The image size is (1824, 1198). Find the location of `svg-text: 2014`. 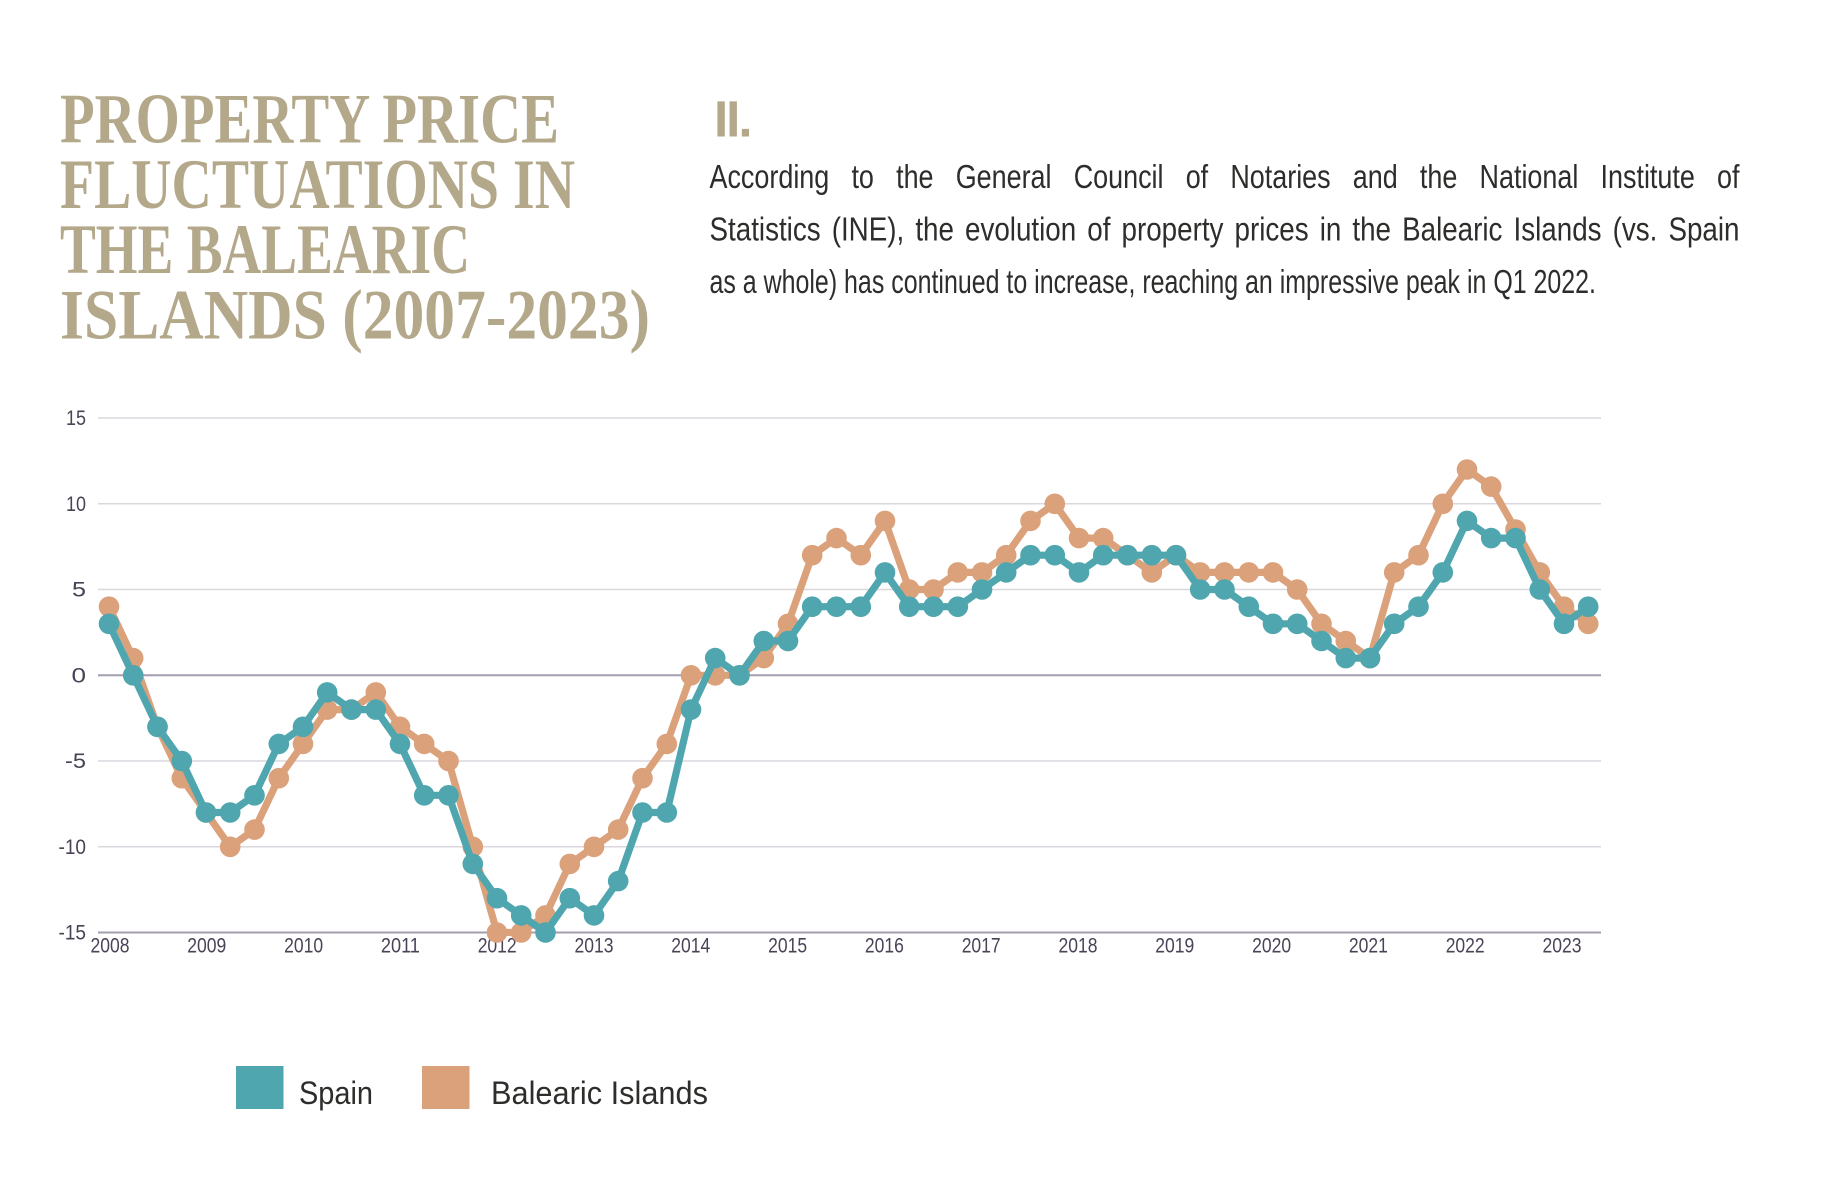

svg-text: 2014 is located at coordinates (690, 946).